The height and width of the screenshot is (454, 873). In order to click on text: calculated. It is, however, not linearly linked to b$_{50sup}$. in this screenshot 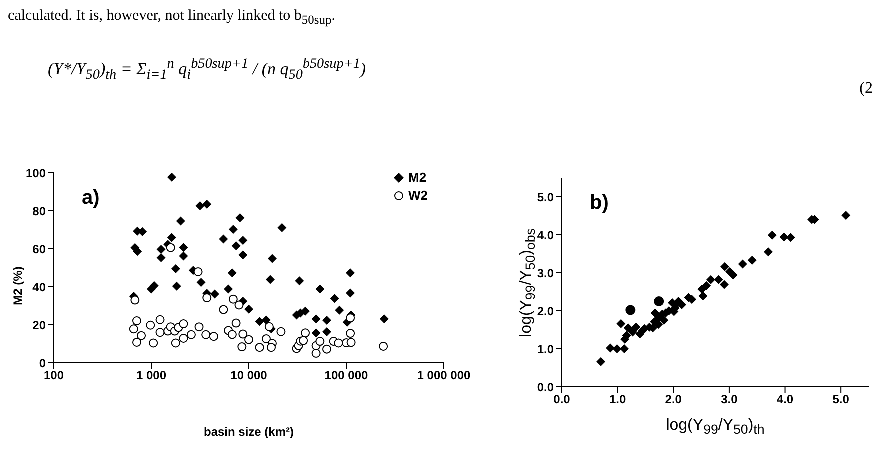, I will do `click(172, 18)`.